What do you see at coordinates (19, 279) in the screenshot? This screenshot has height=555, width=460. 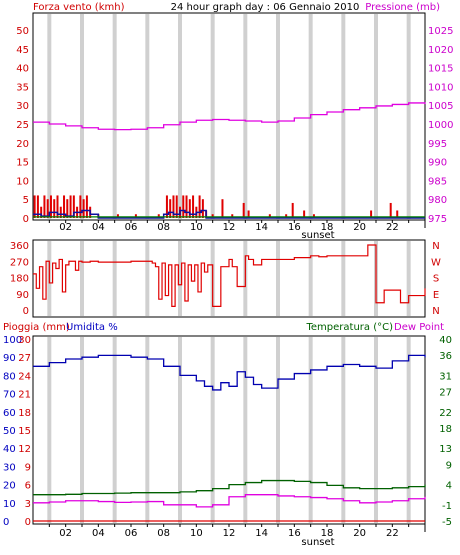 I see `direction-tick-label: 180` at bounding box center [19, 279].